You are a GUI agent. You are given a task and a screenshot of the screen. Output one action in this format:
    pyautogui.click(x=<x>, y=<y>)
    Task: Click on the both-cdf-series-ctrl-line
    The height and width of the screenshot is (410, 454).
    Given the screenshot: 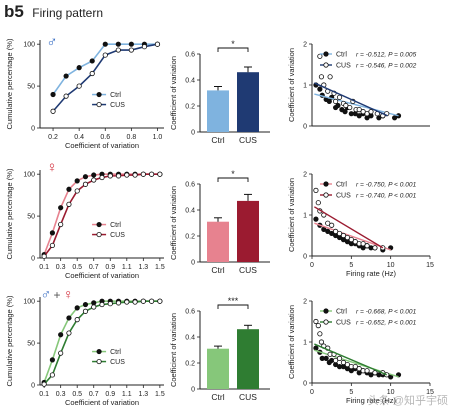 What is the action you would take?
    pyautogui.click(x=101, y=341)
    